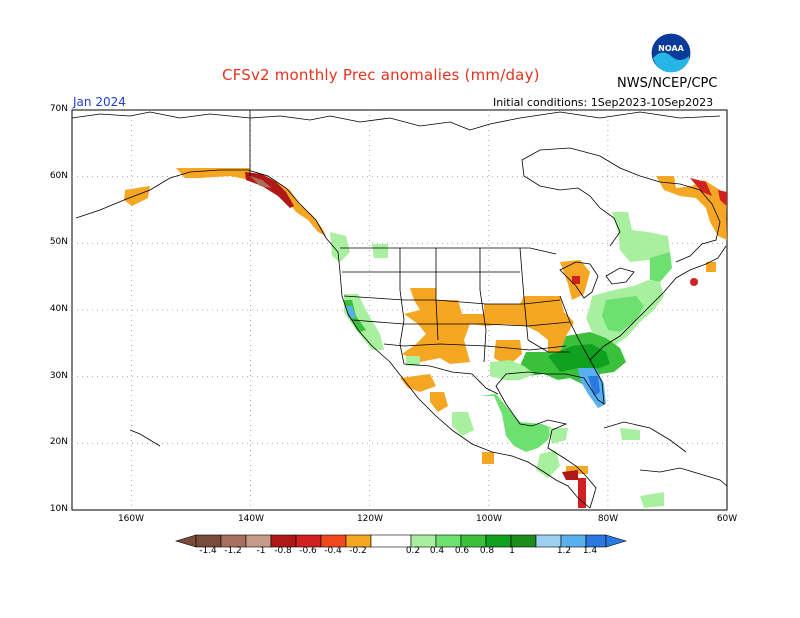  I want to click on noaa-logo: NOAA, so click(671, 53).